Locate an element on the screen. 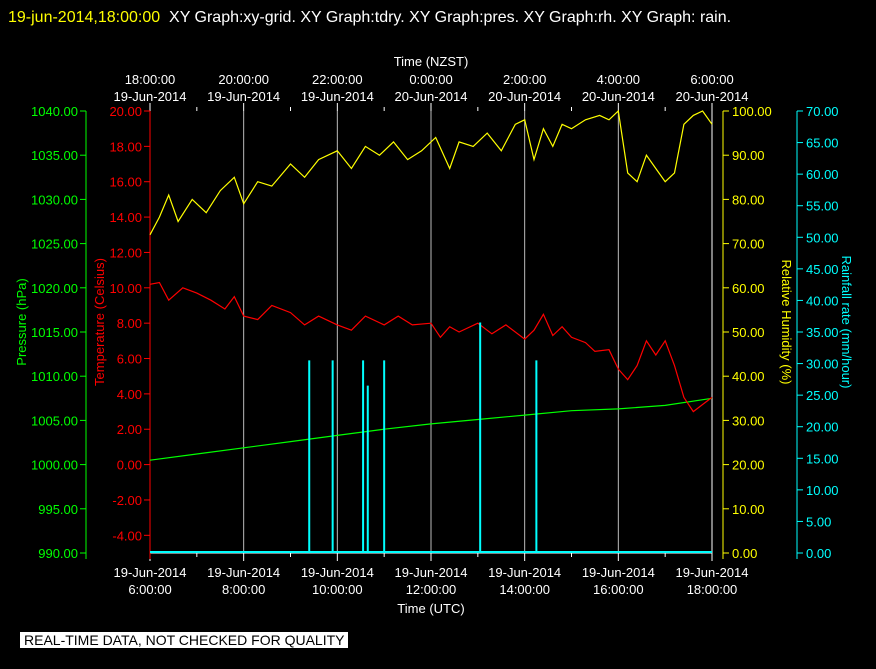  pressure-tick-label: 990.00 is located at coordinates (58, 553).